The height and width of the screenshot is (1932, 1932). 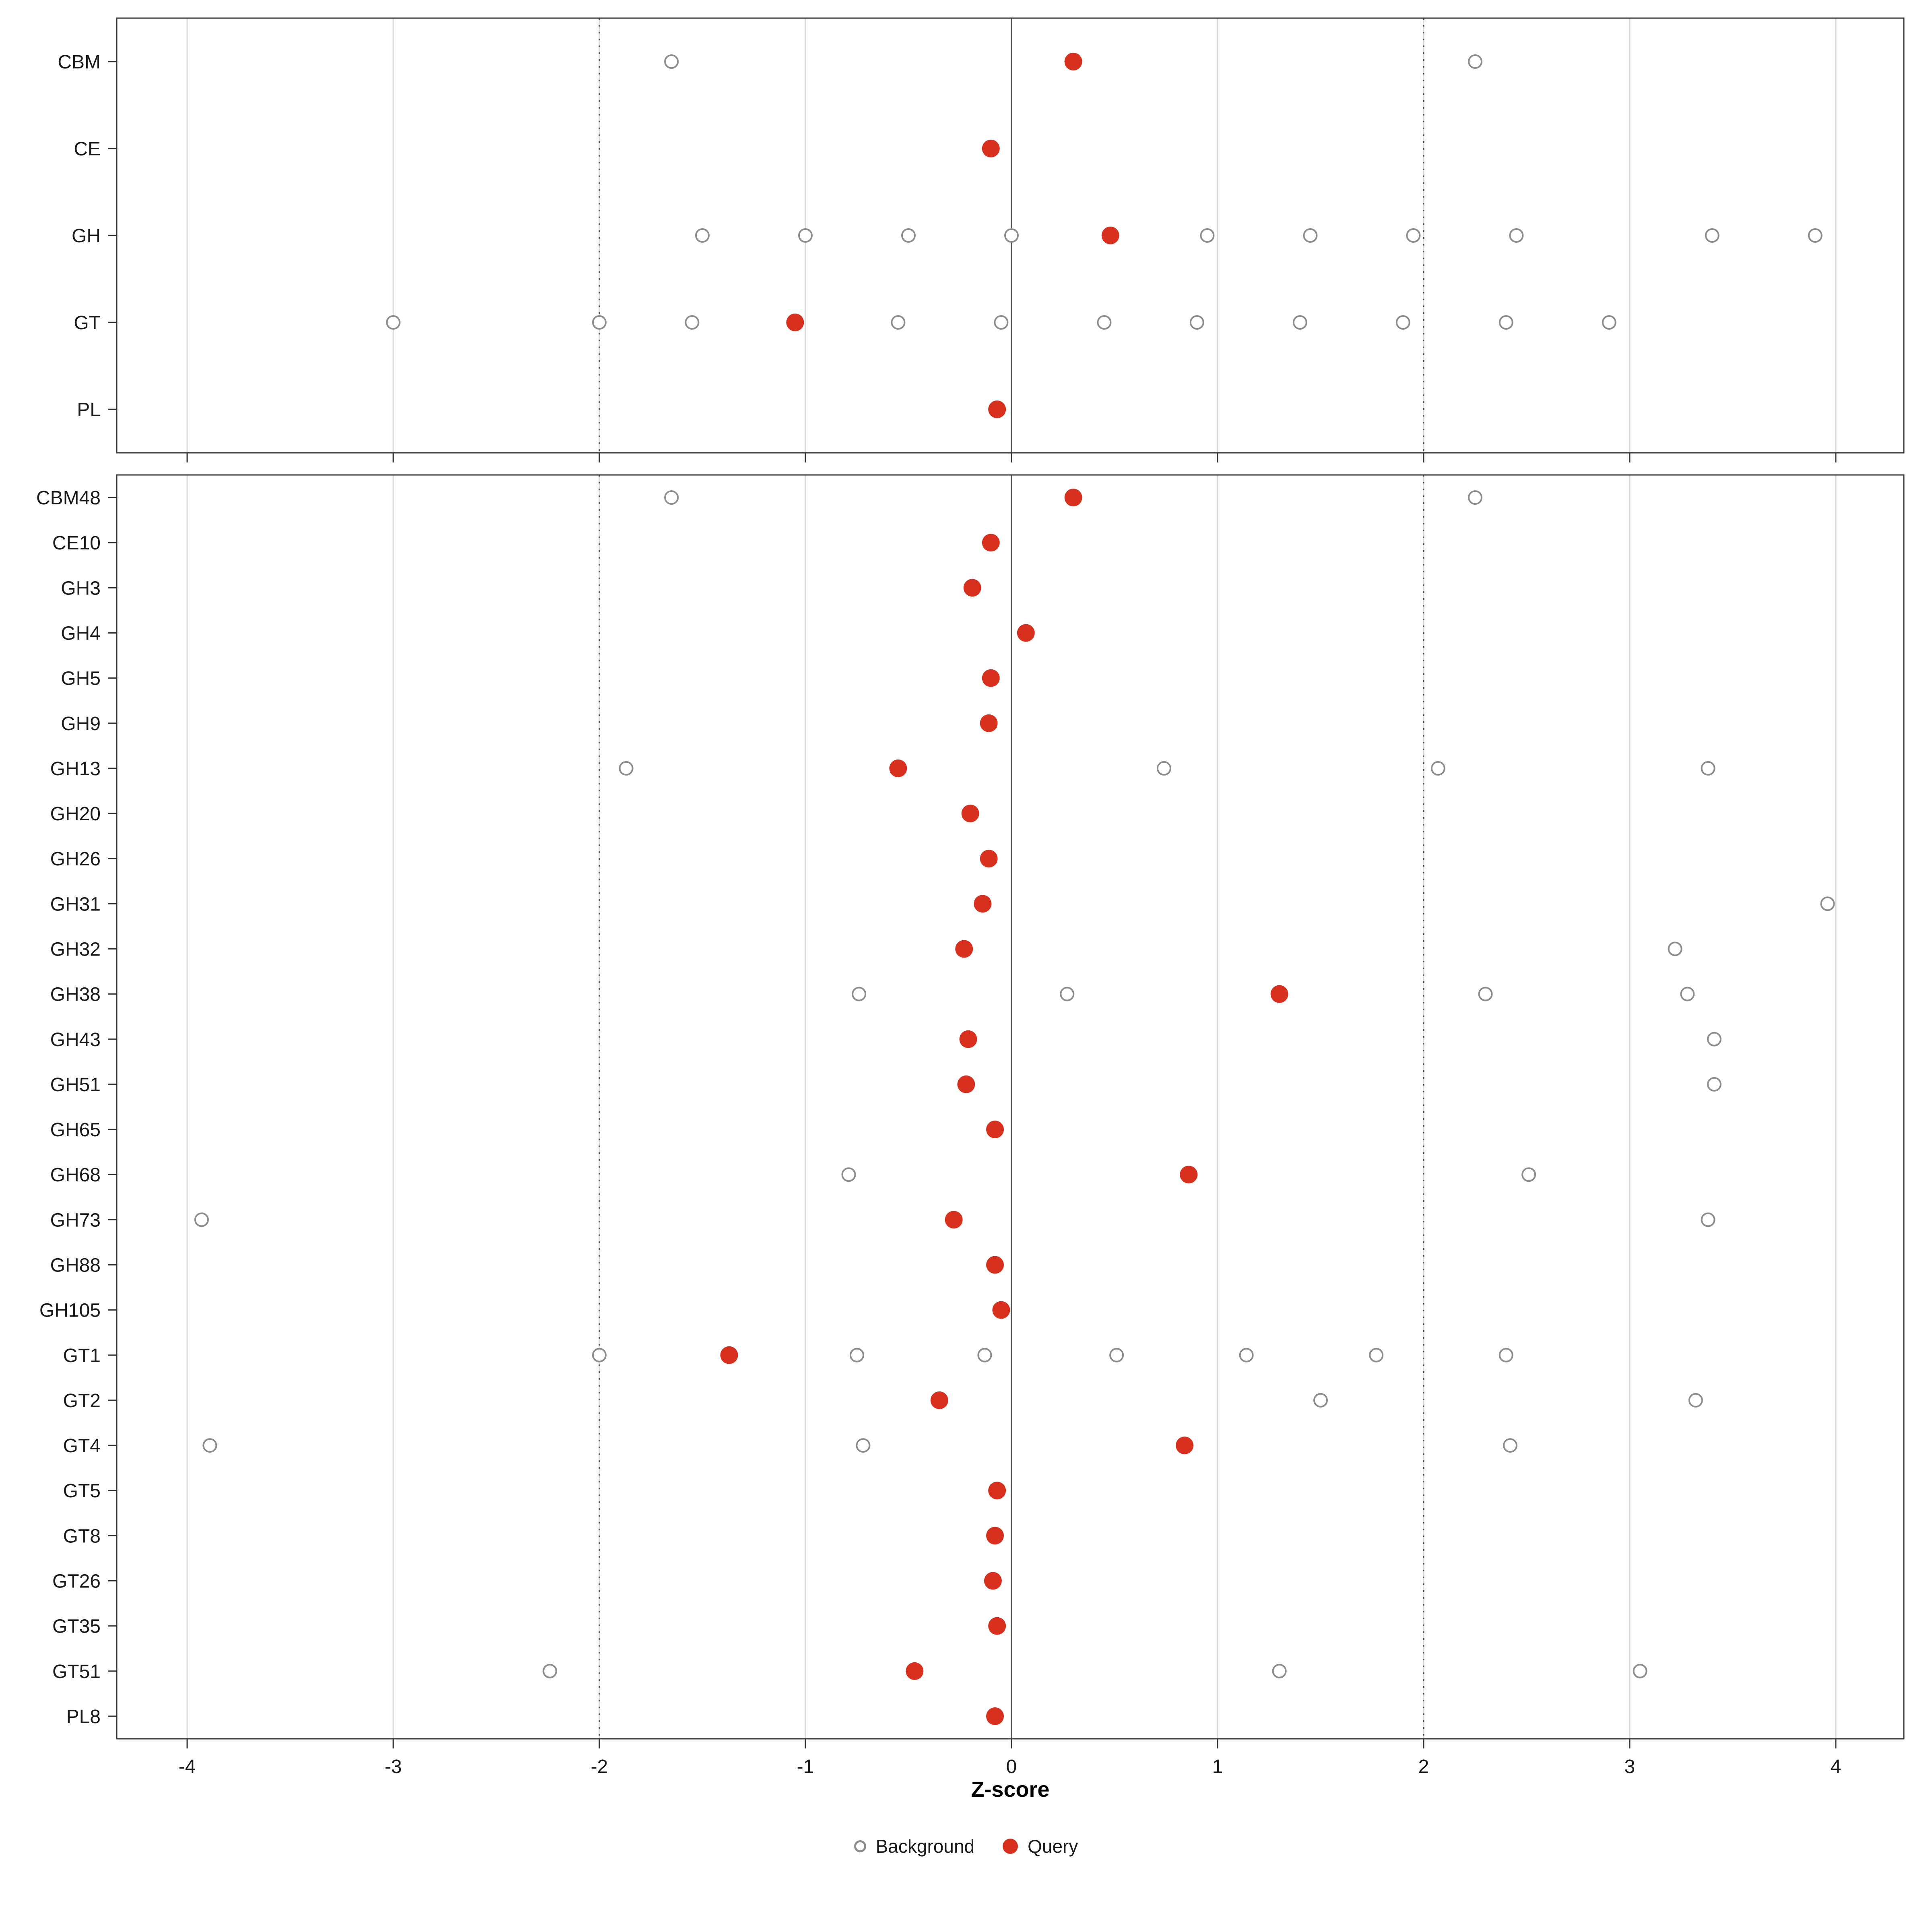 I want to click on category-label: GH88, so click(x=75, y=1265).